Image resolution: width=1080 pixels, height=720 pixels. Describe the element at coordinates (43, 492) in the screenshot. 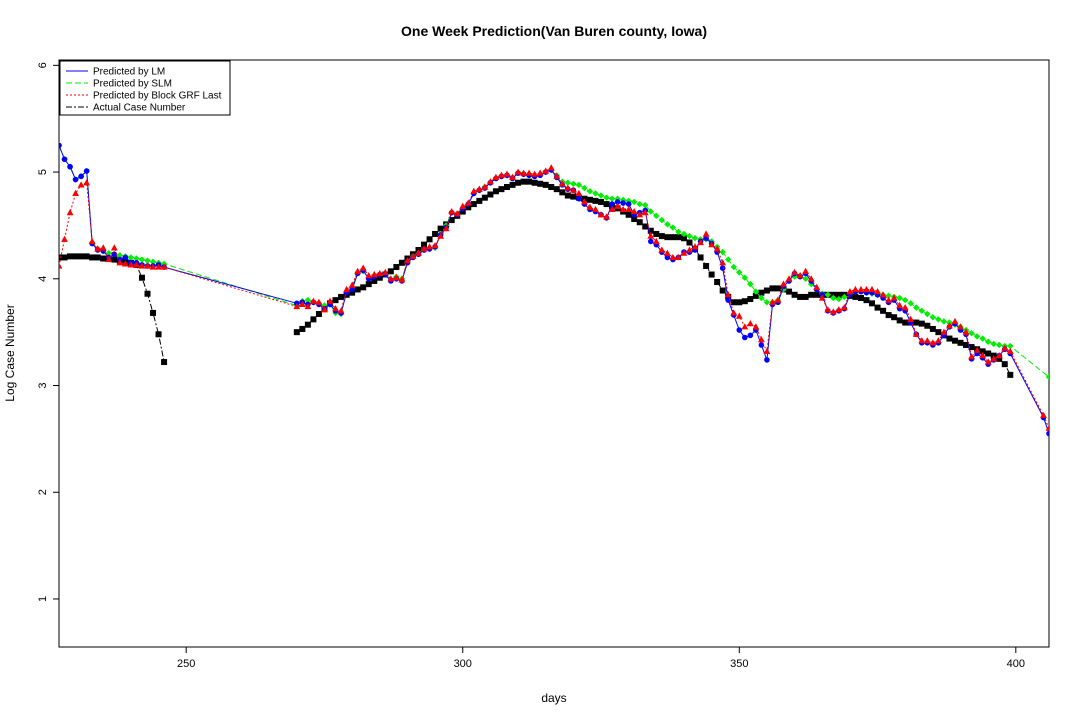

I see `y-tick-label: 2` at that location.